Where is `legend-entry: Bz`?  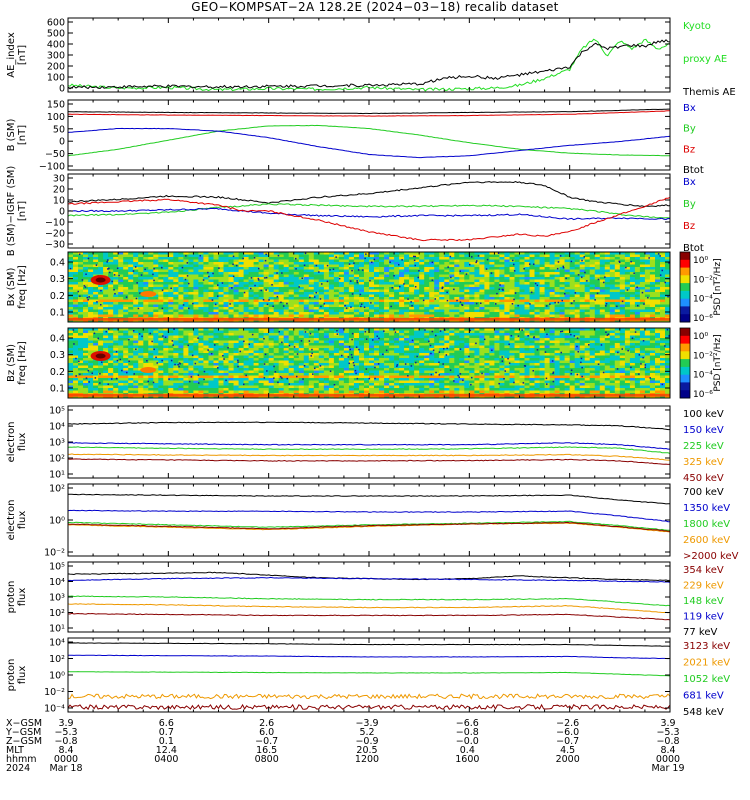
legend-entry: Bz is located at coordinates (689, 149).